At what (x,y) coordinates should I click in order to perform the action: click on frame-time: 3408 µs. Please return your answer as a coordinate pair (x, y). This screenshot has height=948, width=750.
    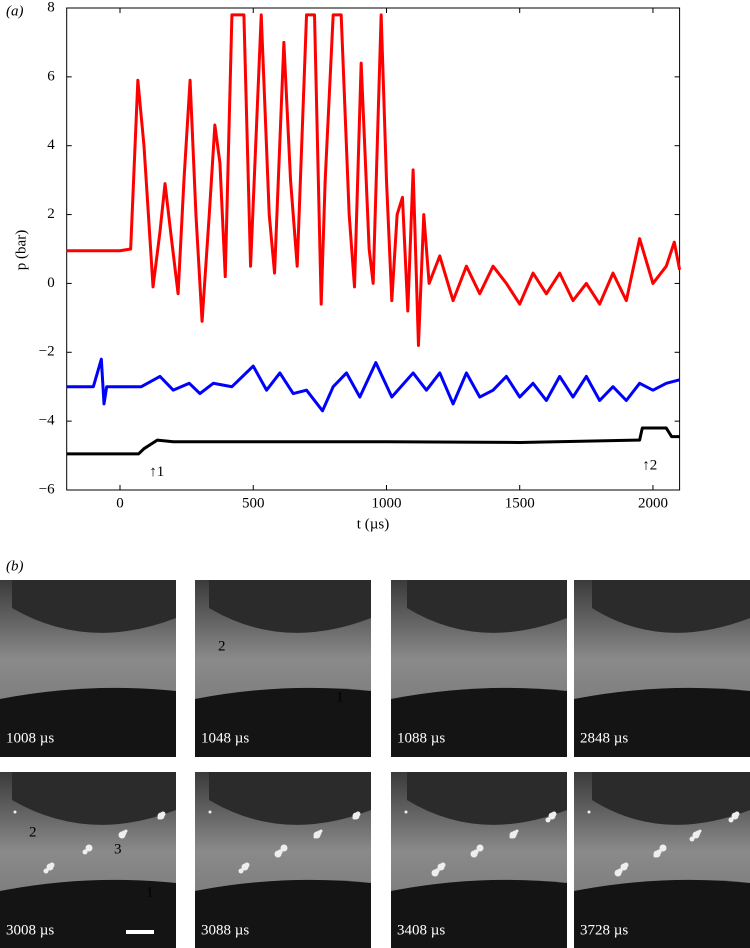
    Looking at the image, I should click on (421, 930).